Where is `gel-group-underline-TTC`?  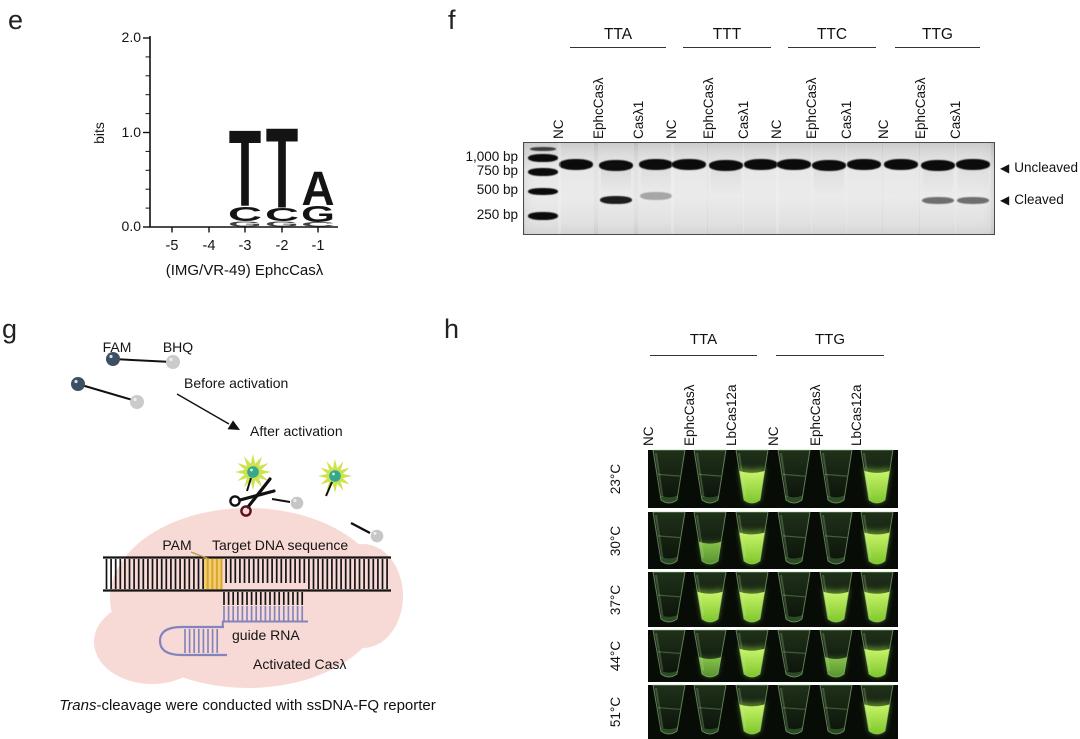
gel-group-underline-TTC is located at coordinates (832, 47).